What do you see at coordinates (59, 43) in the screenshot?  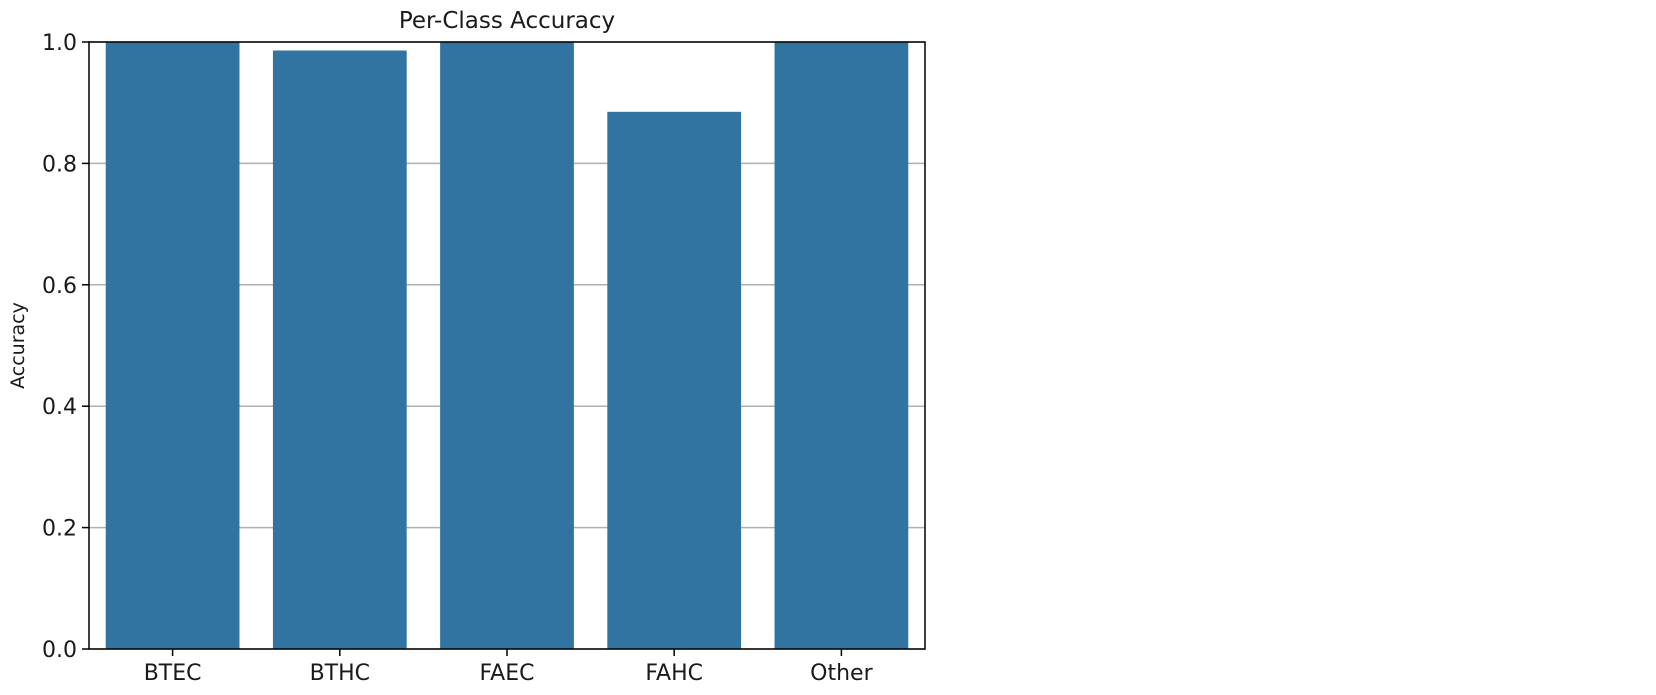 I see `y-tick-label-5: 1.0` at bounding box center [59, 43].